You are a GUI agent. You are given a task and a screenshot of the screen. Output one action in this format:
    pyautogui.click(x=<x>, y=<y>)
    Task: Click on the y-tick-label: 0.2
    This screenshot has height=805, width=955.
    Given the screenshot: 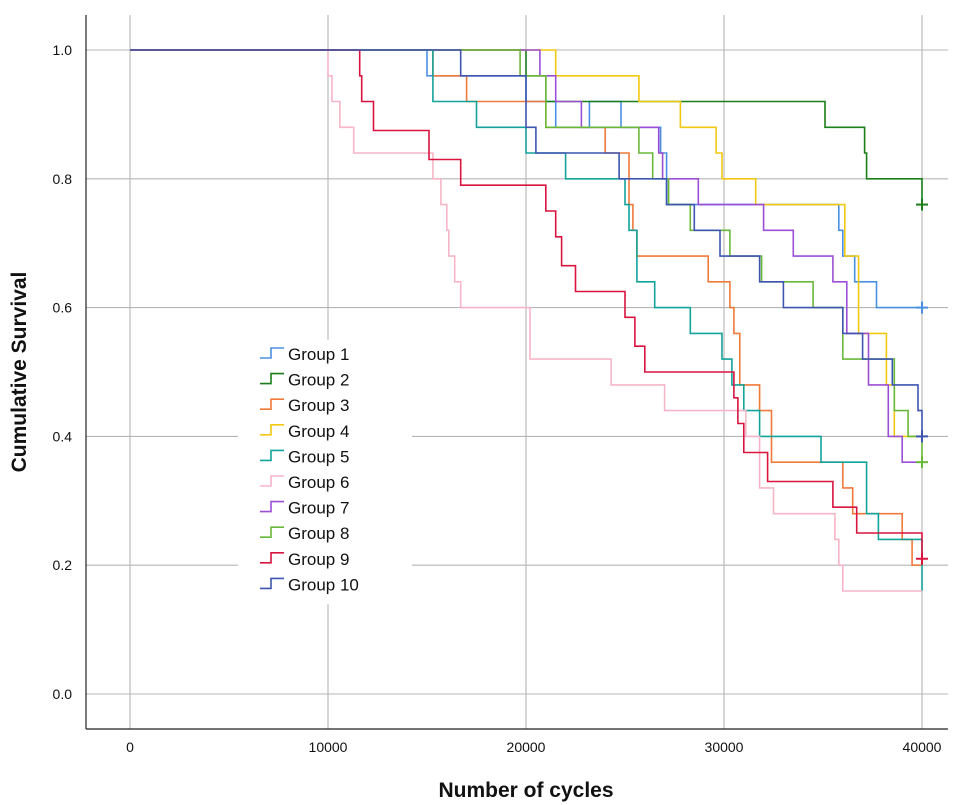 What is the action you would take?
    pyautogui.click(x=63, y=565)
    